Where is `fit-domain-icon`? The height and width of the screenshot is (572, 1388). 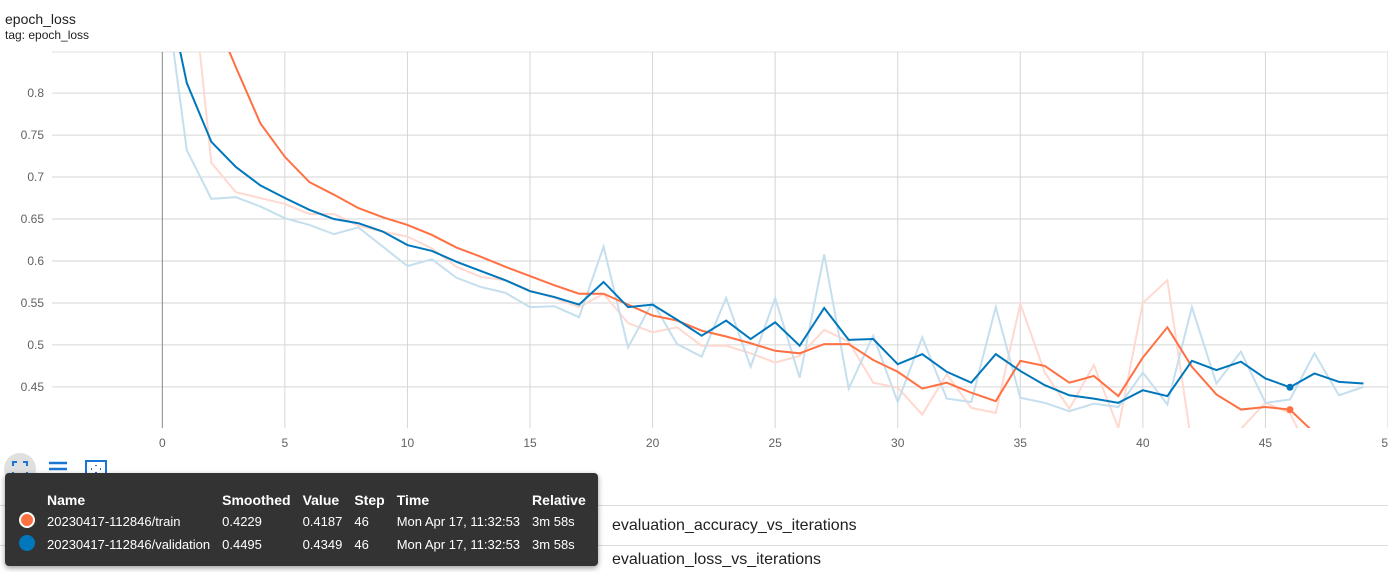 fit-domain-icon is located at coordinates (20, 469).